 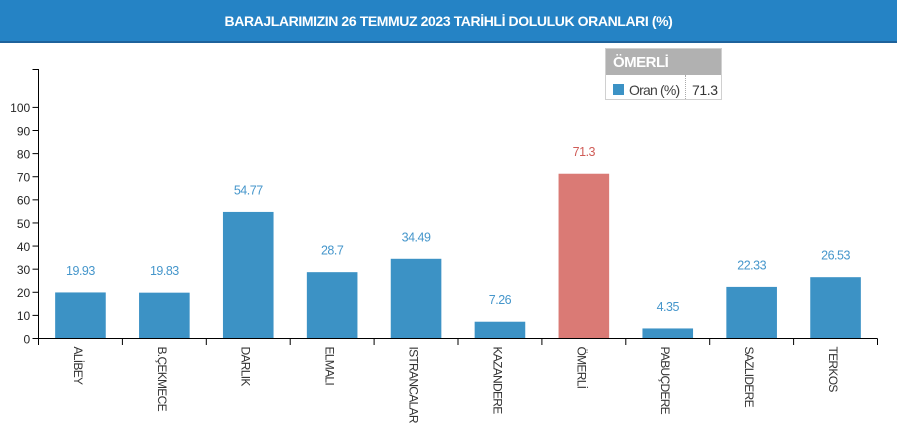 What do you see at coordinates (668, 307) in the screenshot?
I see `svg-text: 4.35` at bounding box center [668, 307].